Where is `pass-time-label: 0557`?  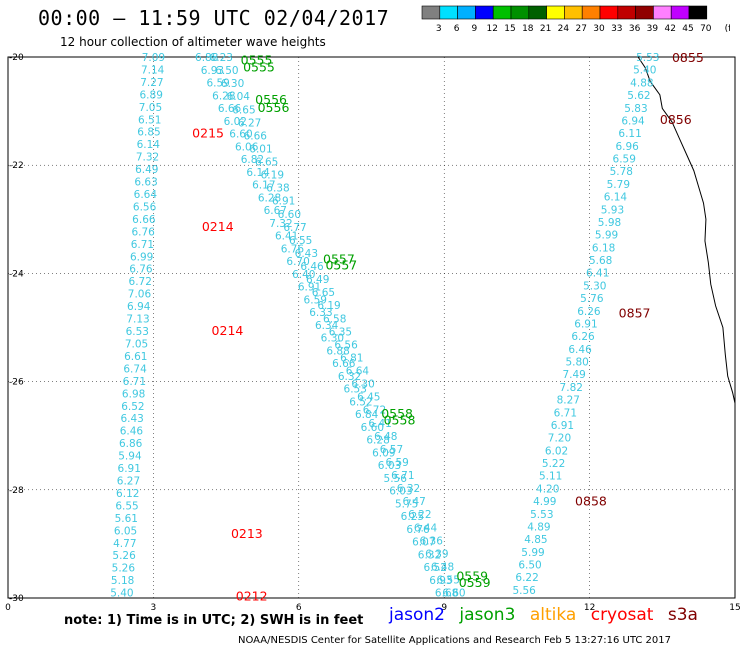 pass-time-label: 0557 is located at coordinates (341, 265).